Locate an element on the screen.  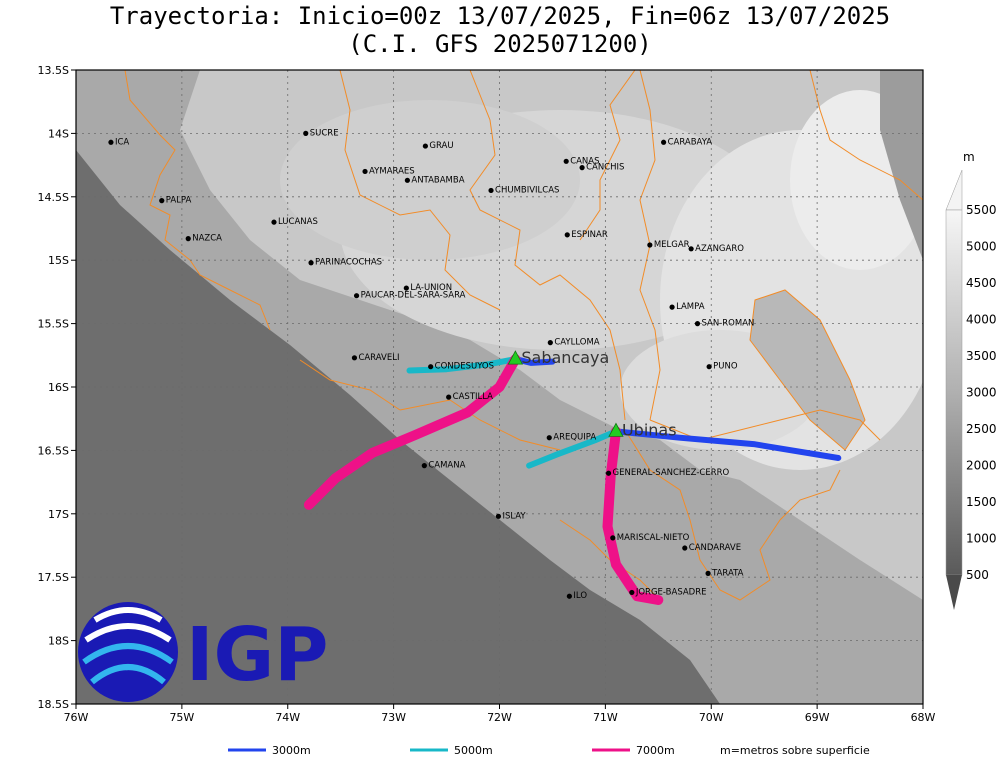
legend-note: m=metros sobre superficie is located at coordinates (795, 750).